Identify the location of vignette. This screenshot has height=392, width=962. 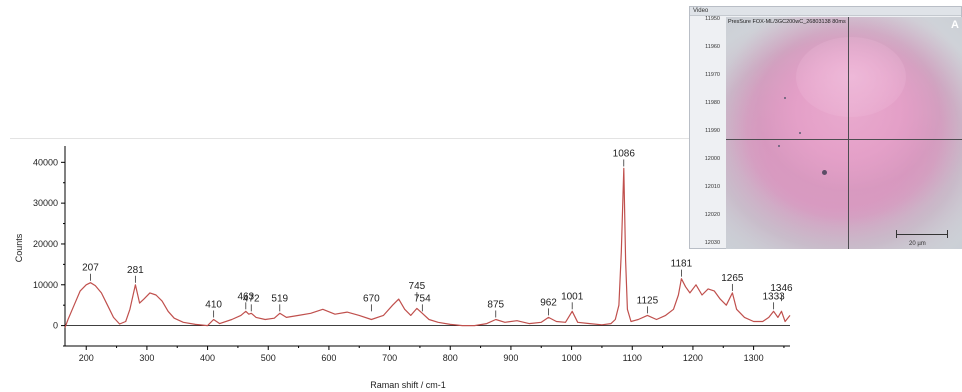
(844, 133).